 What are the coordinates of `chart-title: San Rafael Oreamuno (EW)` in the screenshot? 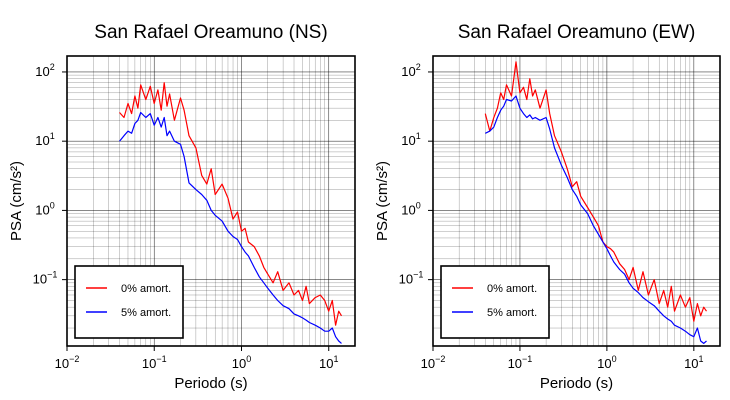 It's located at (577, 32).